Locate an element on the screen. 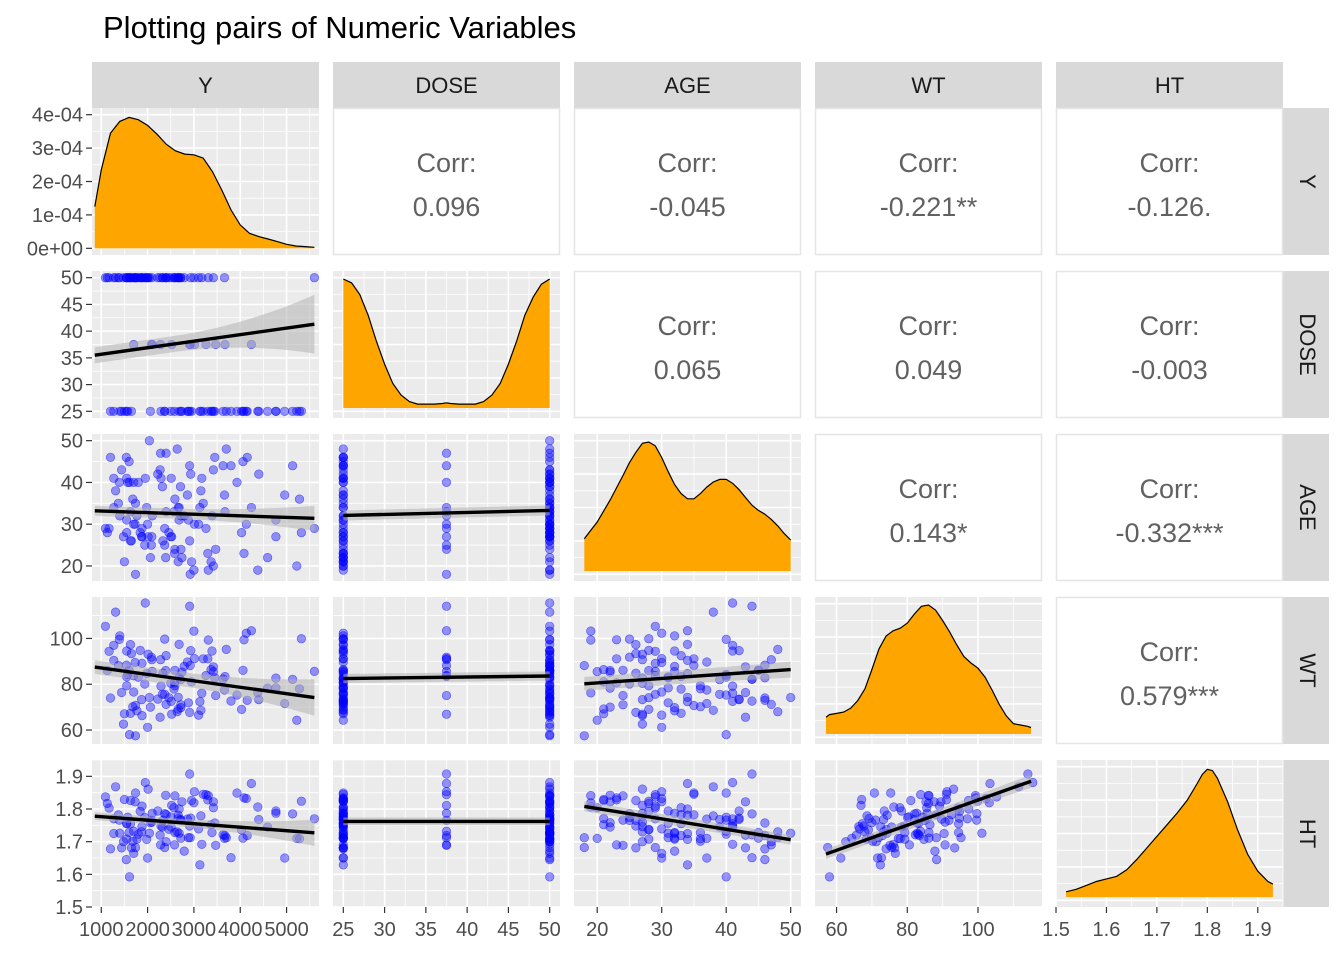 This screenshot has width=1344, height=960. corr-value: 0.065 is located at coordinates (688, 370).